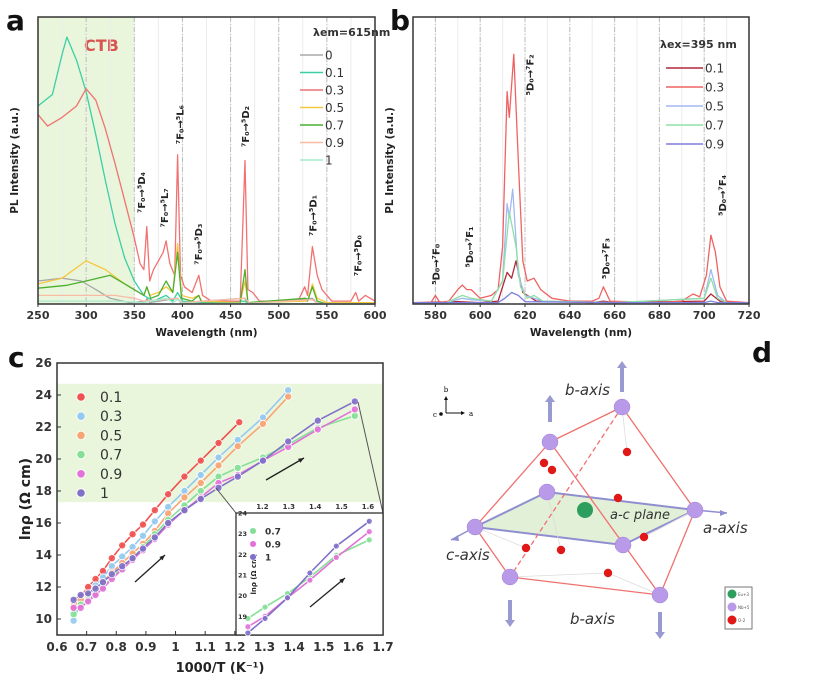 This screenshot has height=696, width=831. I want to click on transition-annotation: ⁷F₀→⁵L₆, so click(181, 124).